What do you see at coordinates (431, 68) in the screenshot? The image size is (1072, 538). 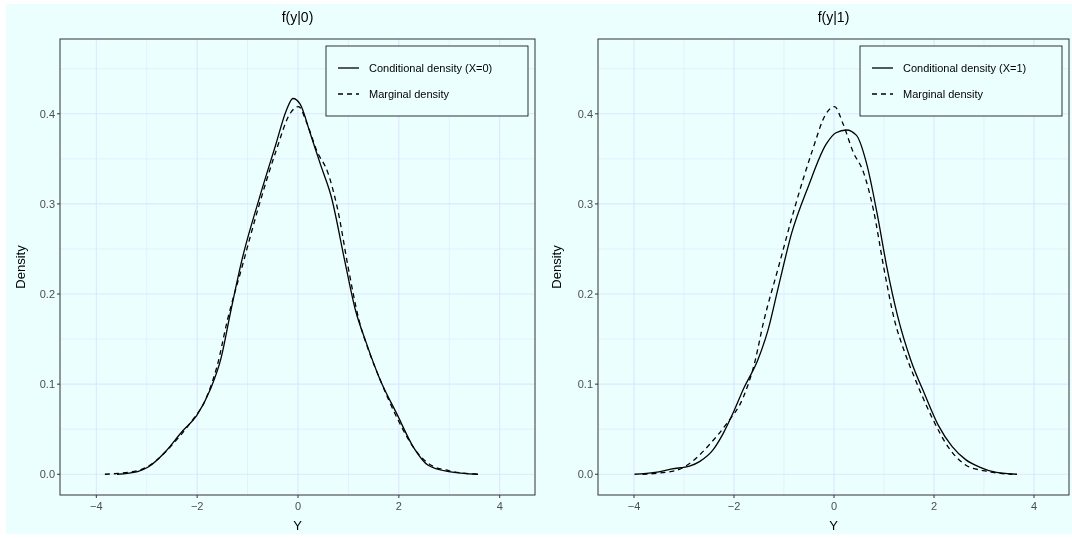 I see `legend-label: Conditional density (X=0)` at bounding box center [431, 68].